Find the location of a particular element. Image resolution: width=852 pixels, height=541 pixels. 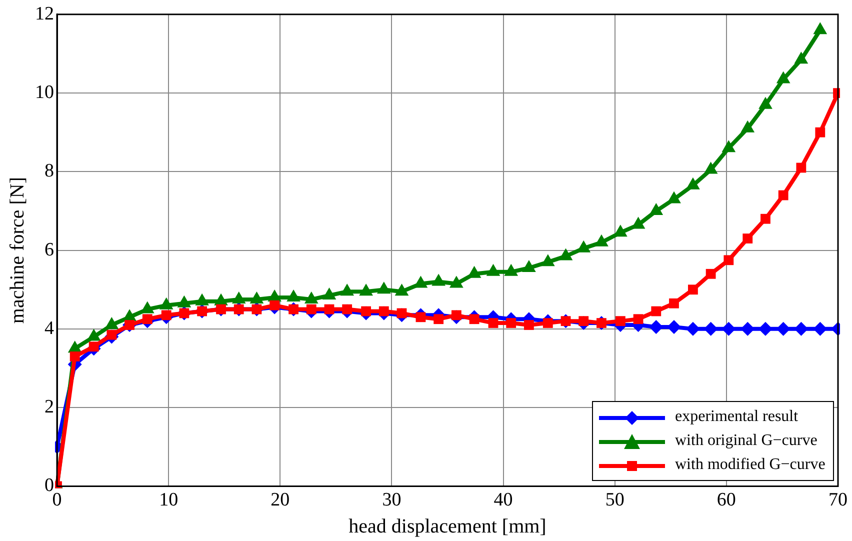

y-axis-title: machine force [N] is located at coordinates (17, 250).